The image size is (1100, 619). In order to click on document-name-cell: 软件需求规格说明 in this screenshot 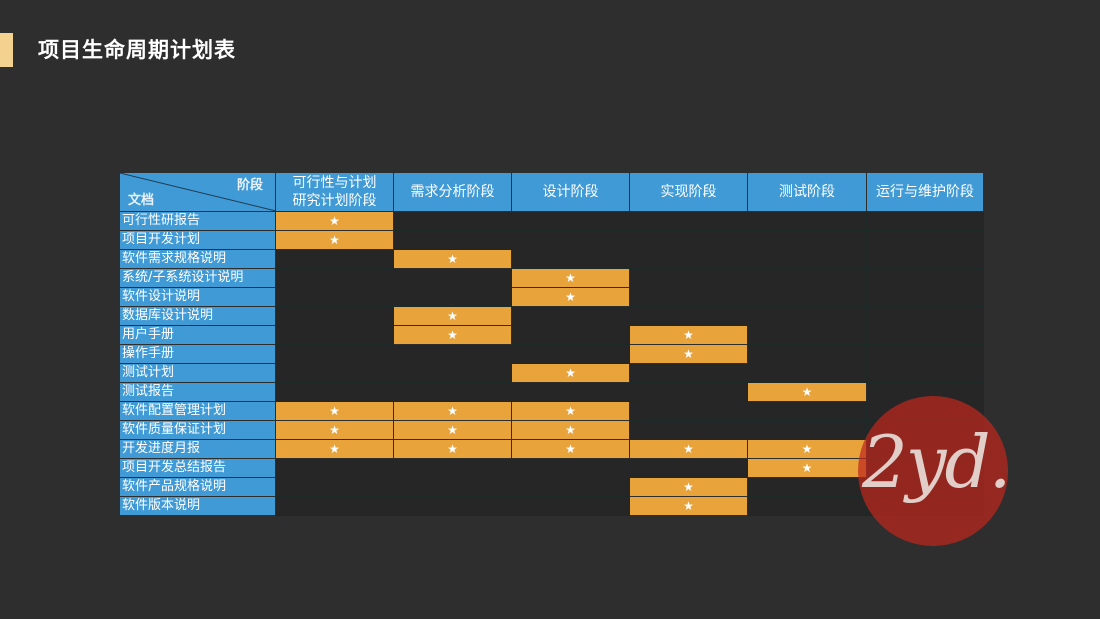, I will do `click(197, 259)`.